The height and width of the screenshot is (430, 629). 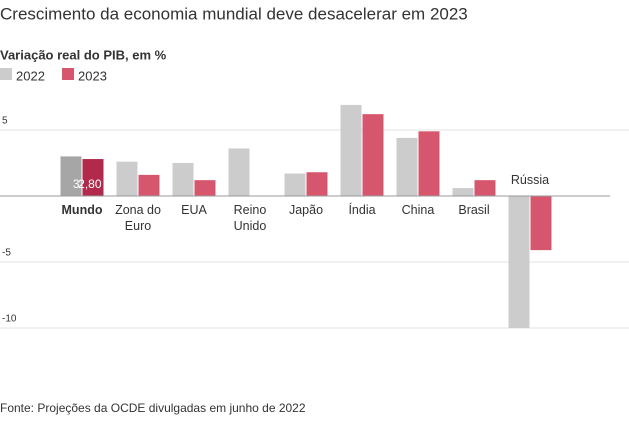 What do you see at coordinates (9, 319) in the screenshot?
I see `y-tick-label: -10` at bounding box center [9, 319].